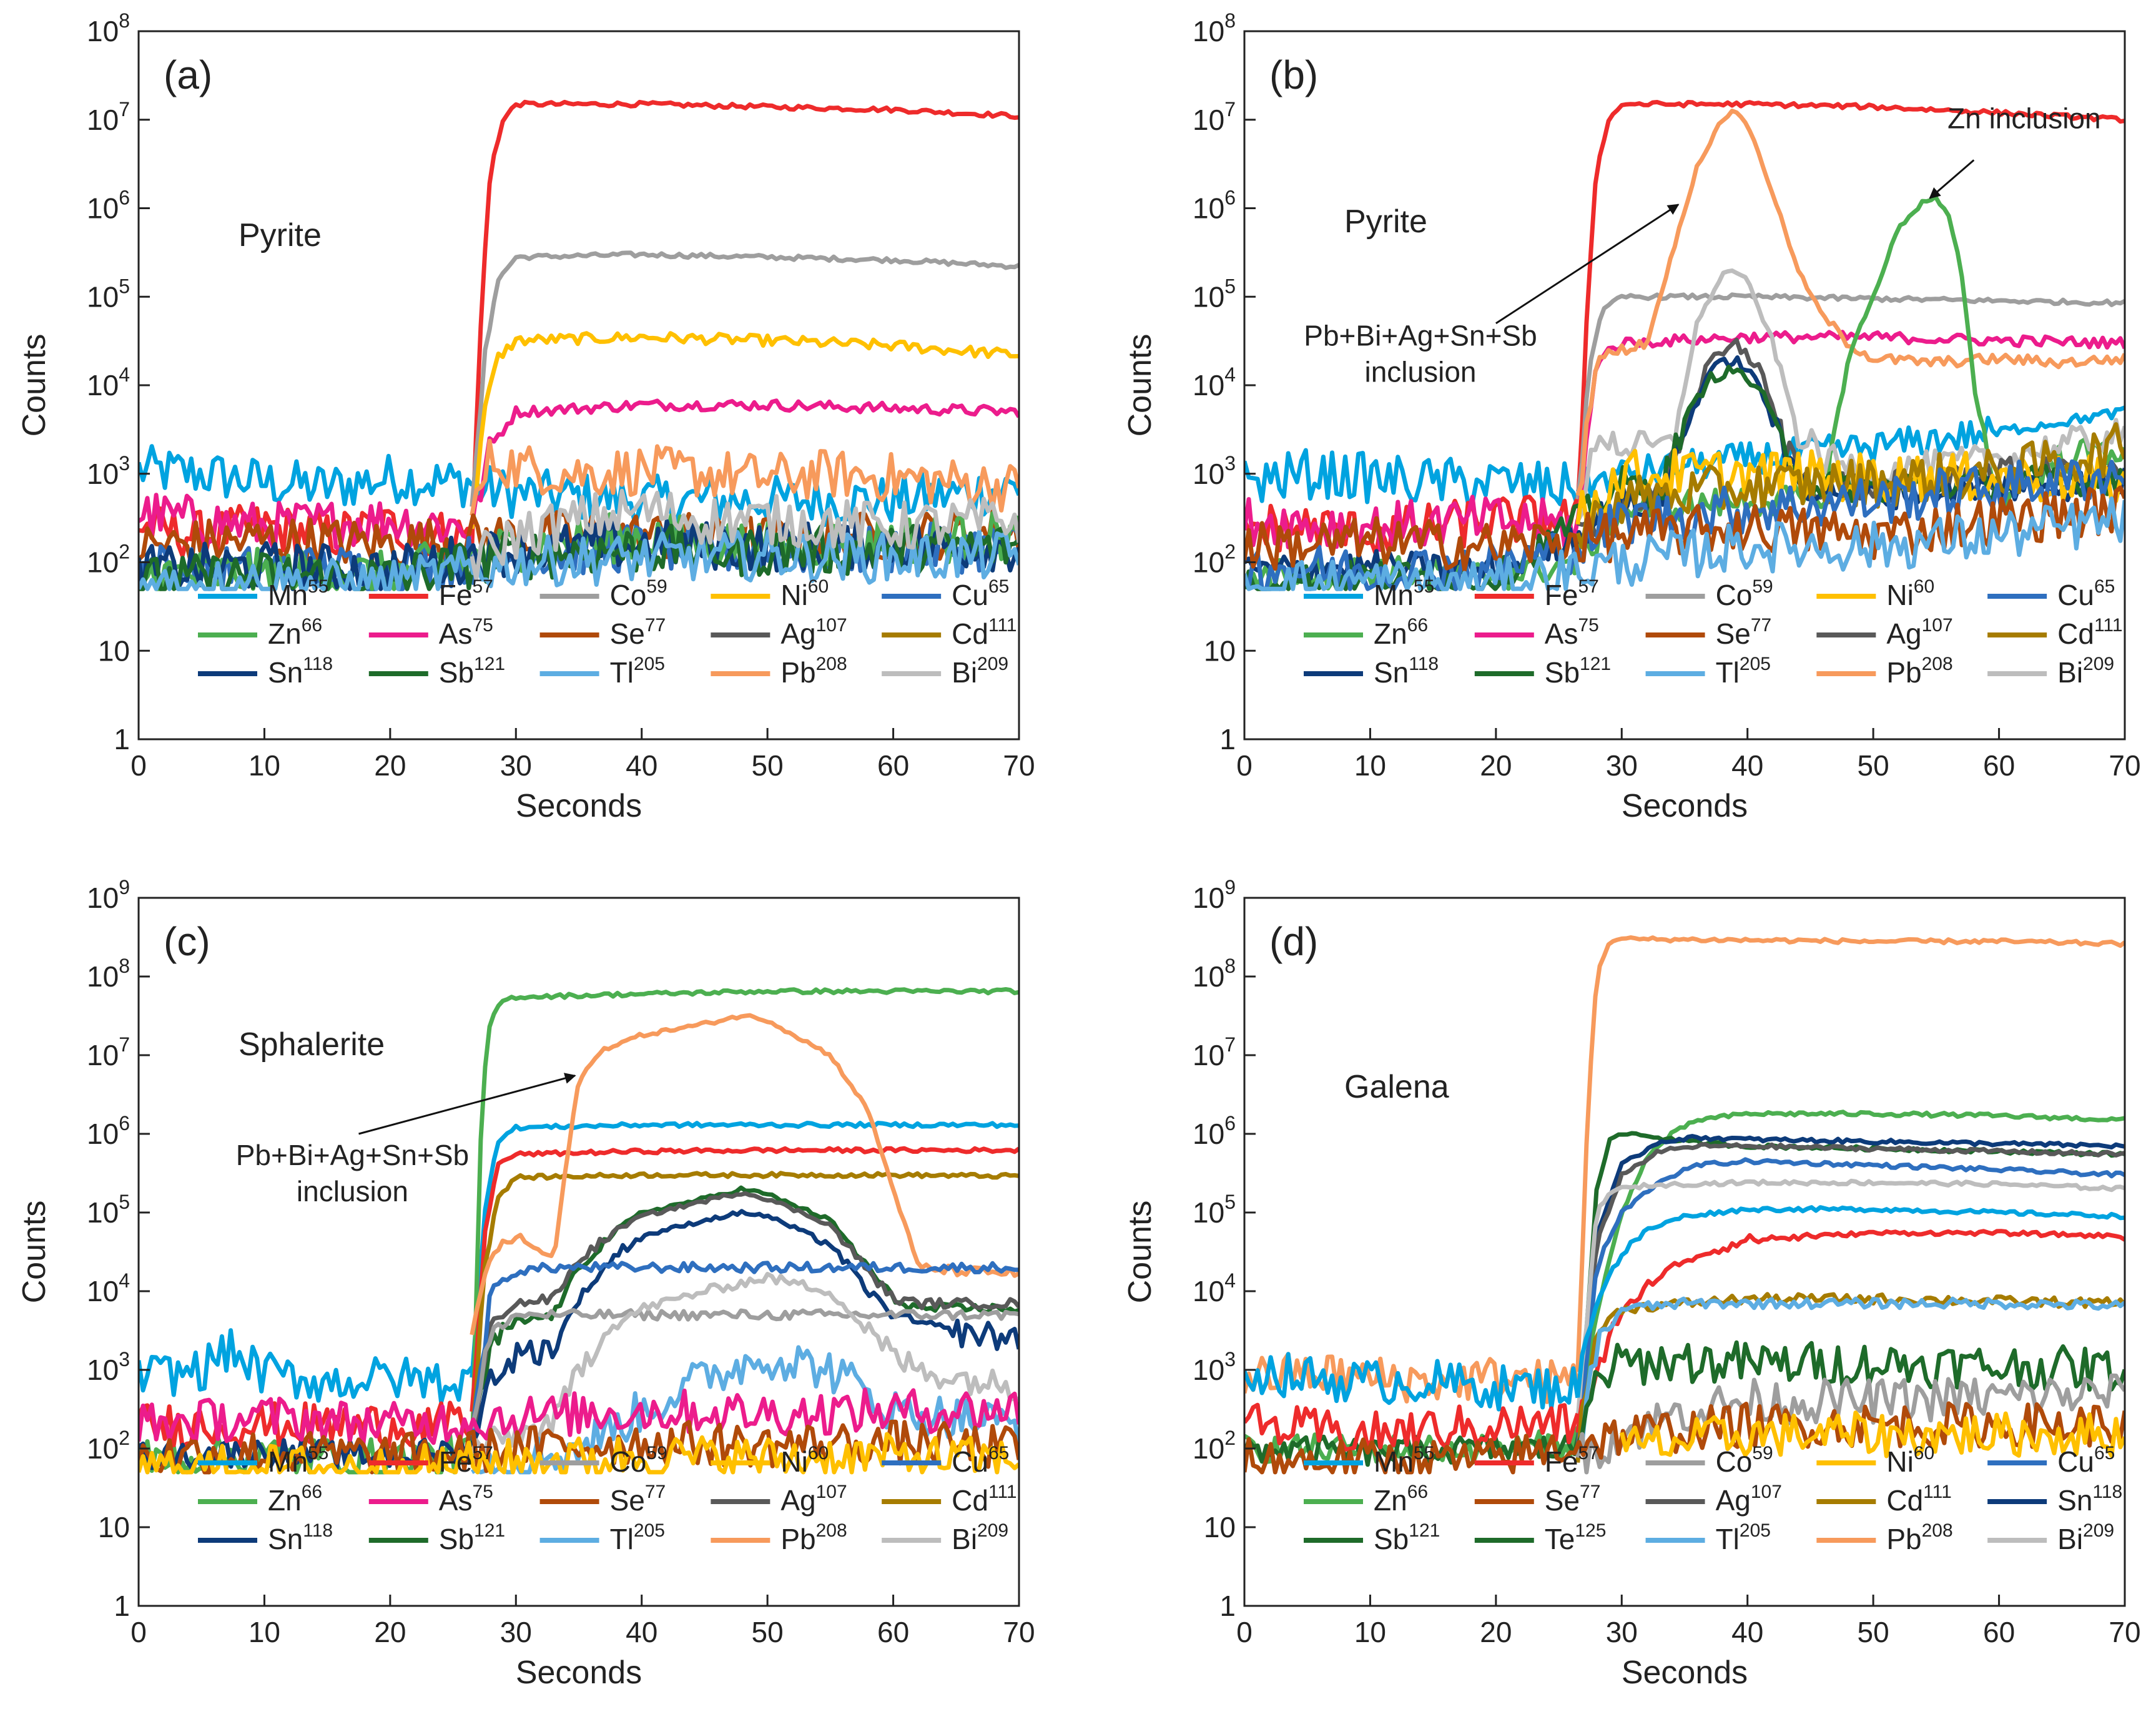 The image size is (2156, 1722). Describe the element at coordinates (1536, 632) in the screenshot. I see `legend-item-as: As75` at that location.